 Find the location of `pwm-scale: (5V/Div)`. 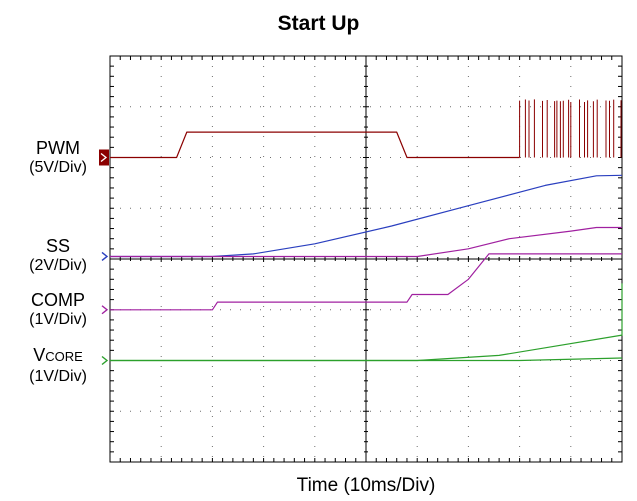

pwm-scale: (5V/Div) is located at coordinates (58, 167).